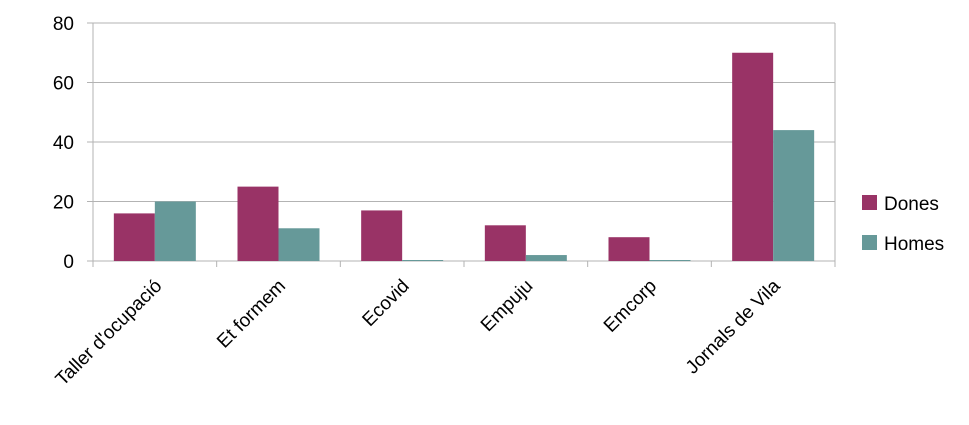 This screenshot has height=425, width=969. I want to click on y-tick-label: 0, so click(68, 262).